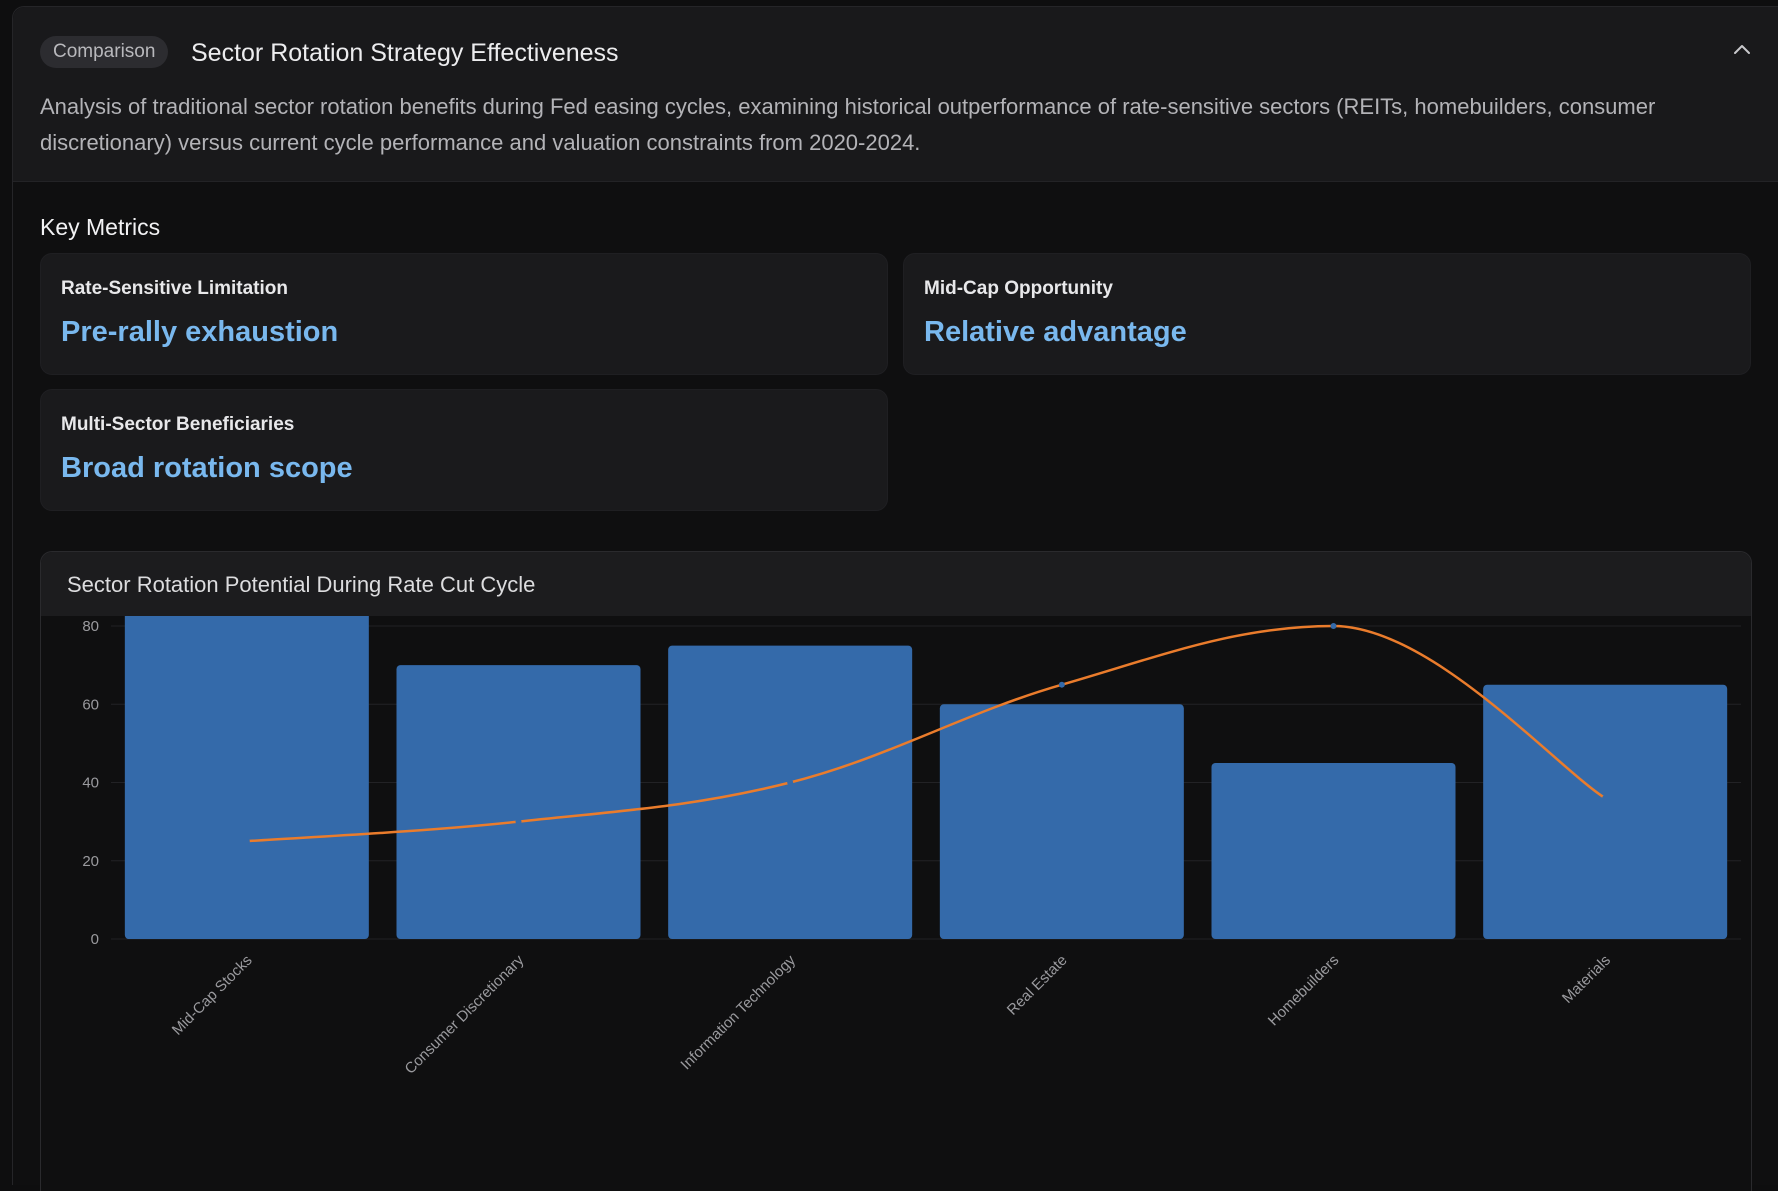 This screenshot has height=1191, width=1778. Describe the element at coordinates (1742, 50) in the screenshot. I see `chevron-up-icon` at that location.